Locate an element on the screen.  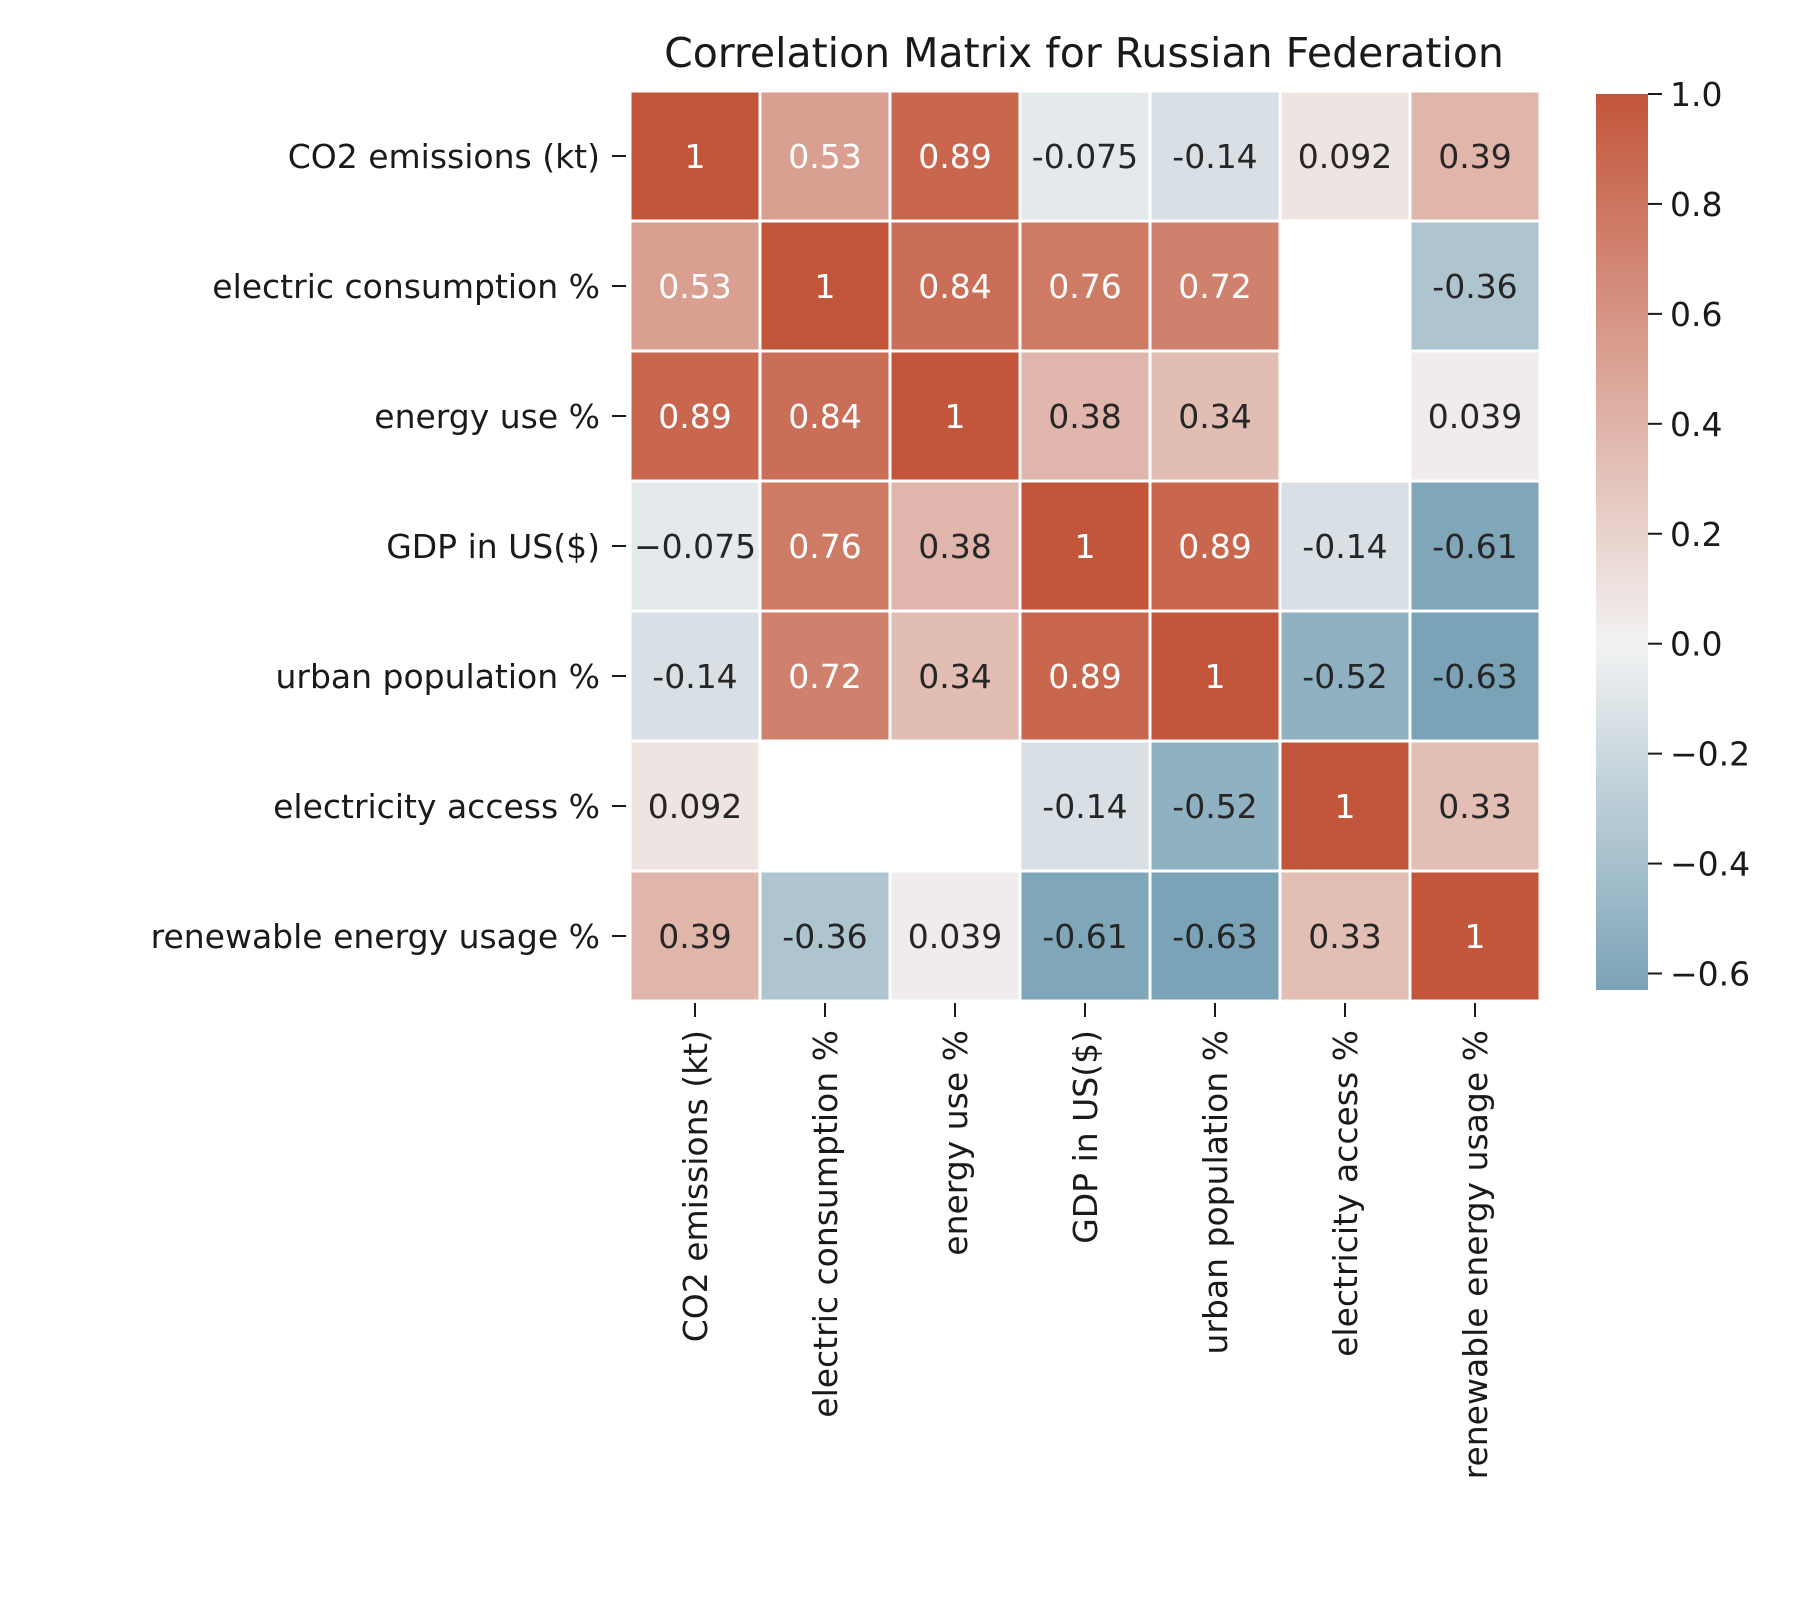
cell-value-label: 0.76 is located at coordinates (1084, 286).